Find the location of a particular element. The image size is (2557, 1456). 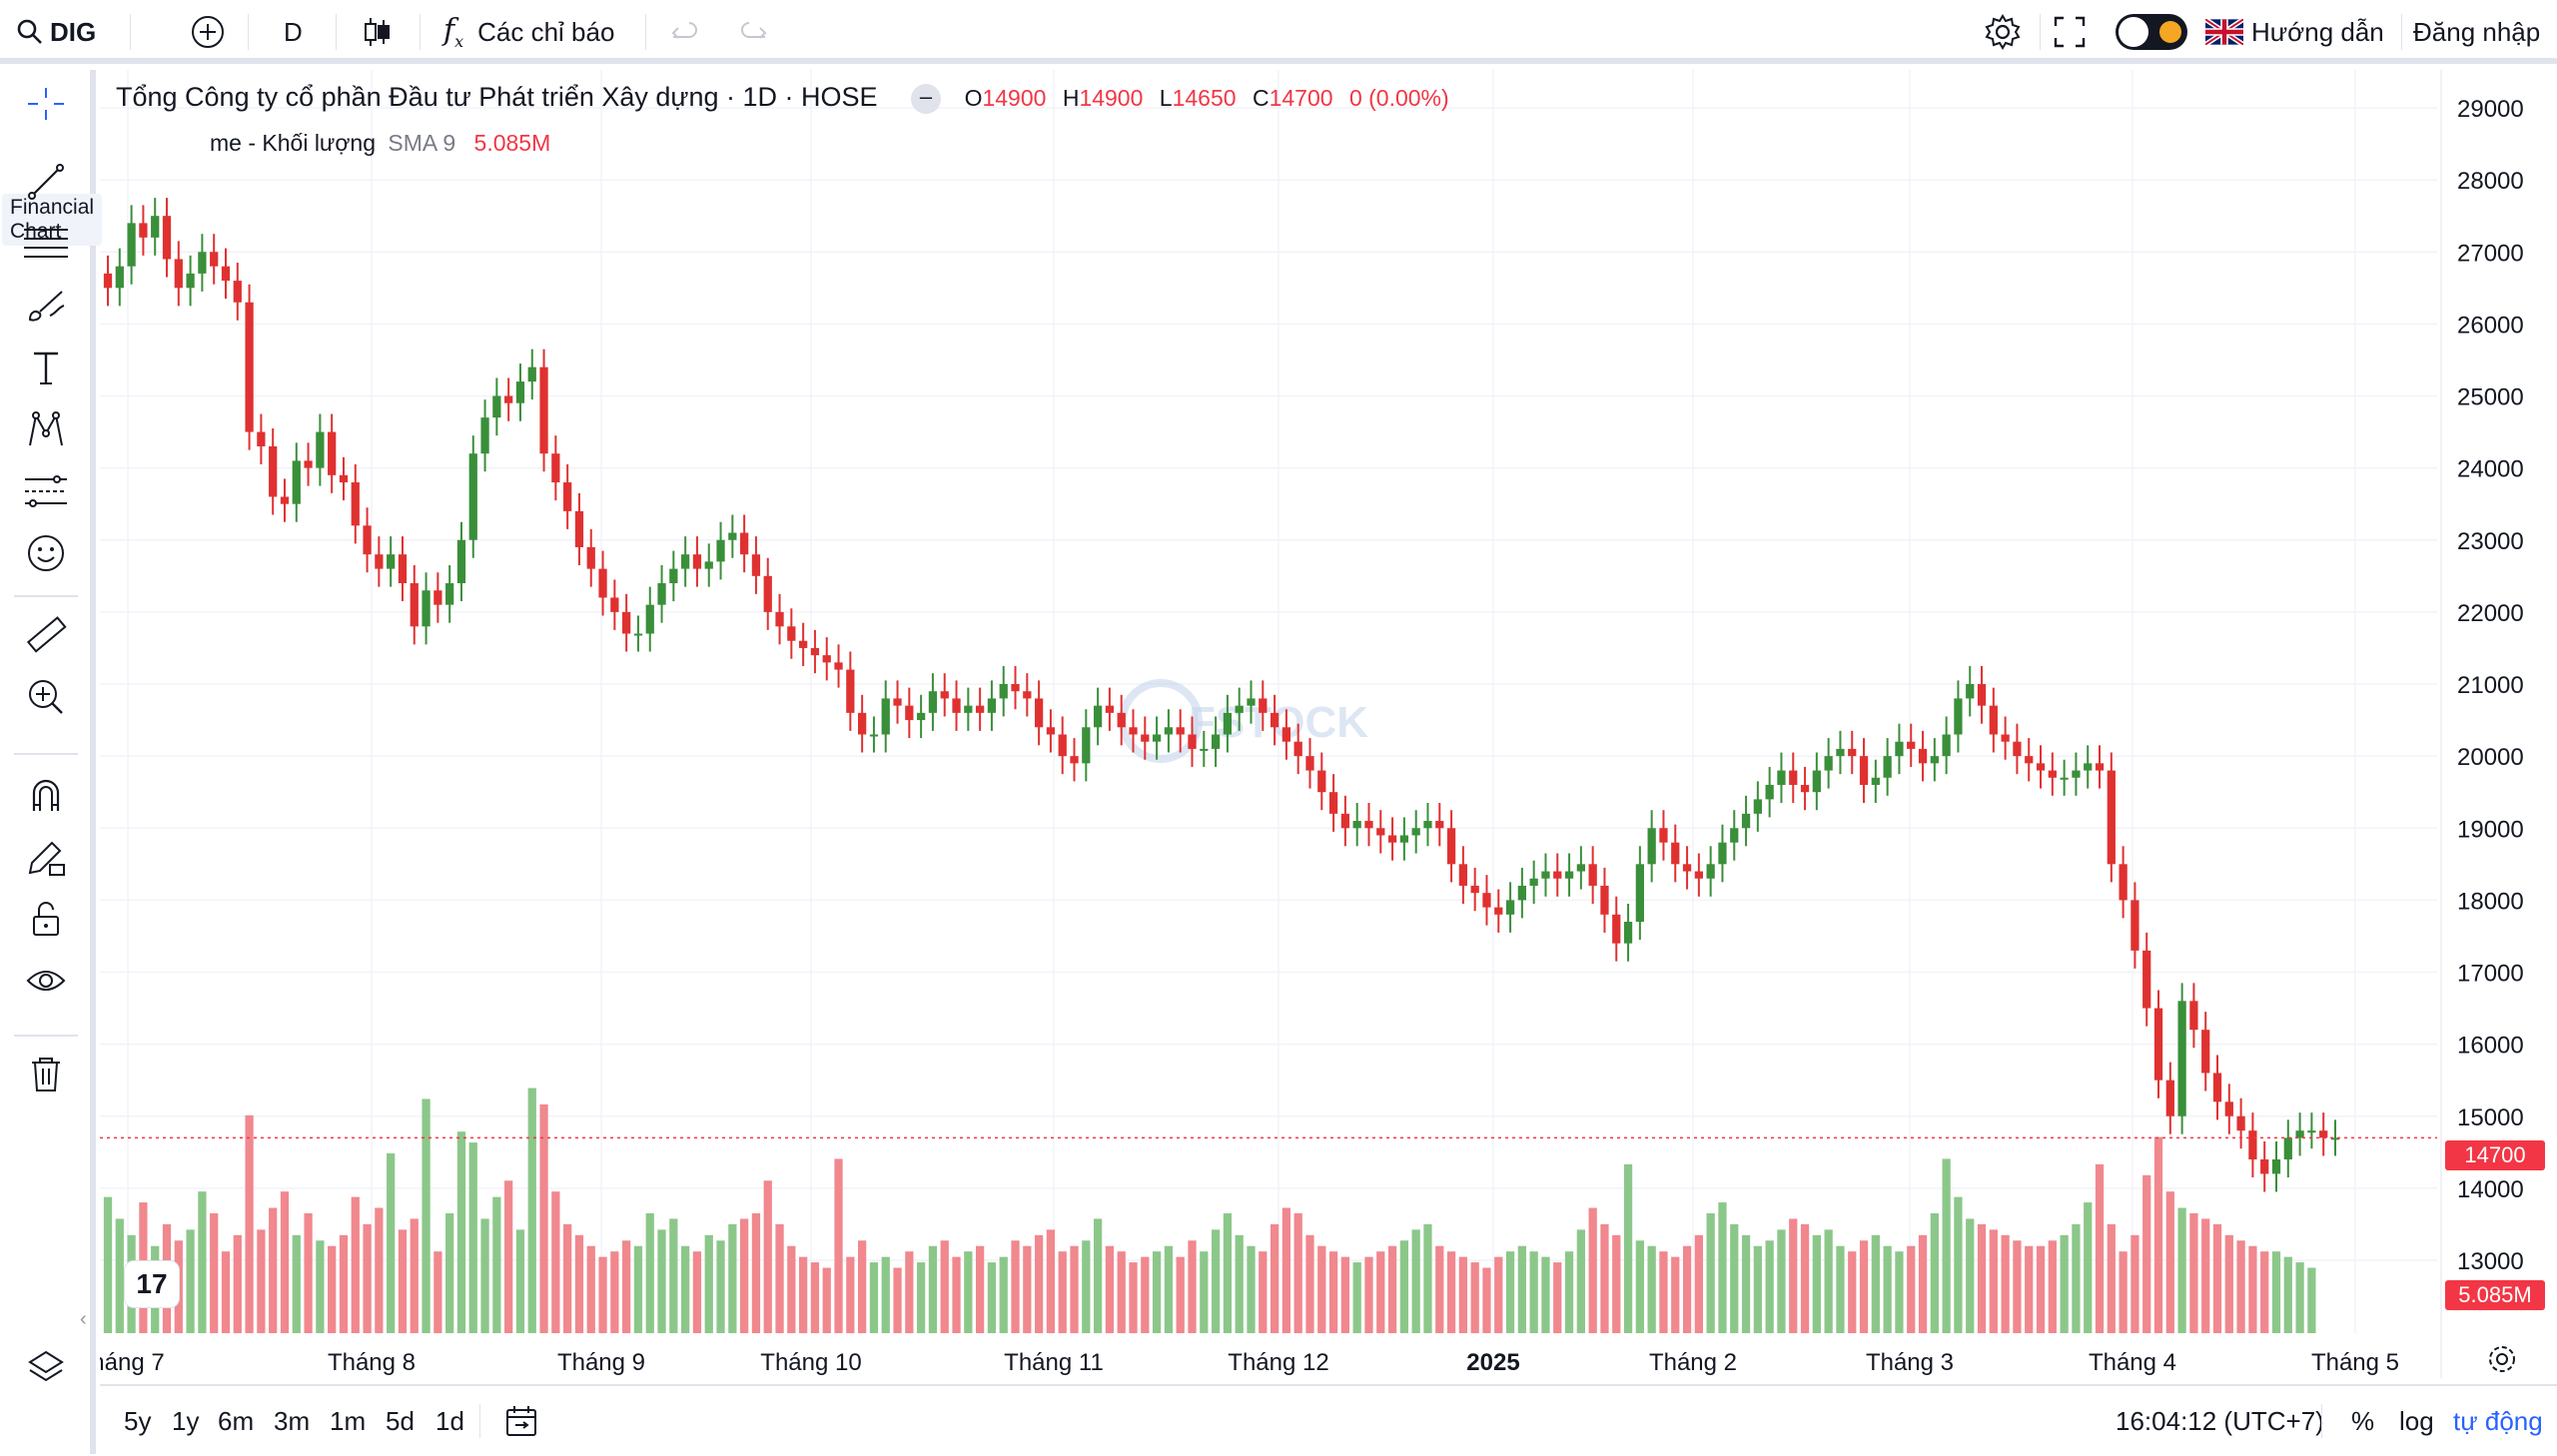

zoom-in-tool is located at coordinates (46, 697).